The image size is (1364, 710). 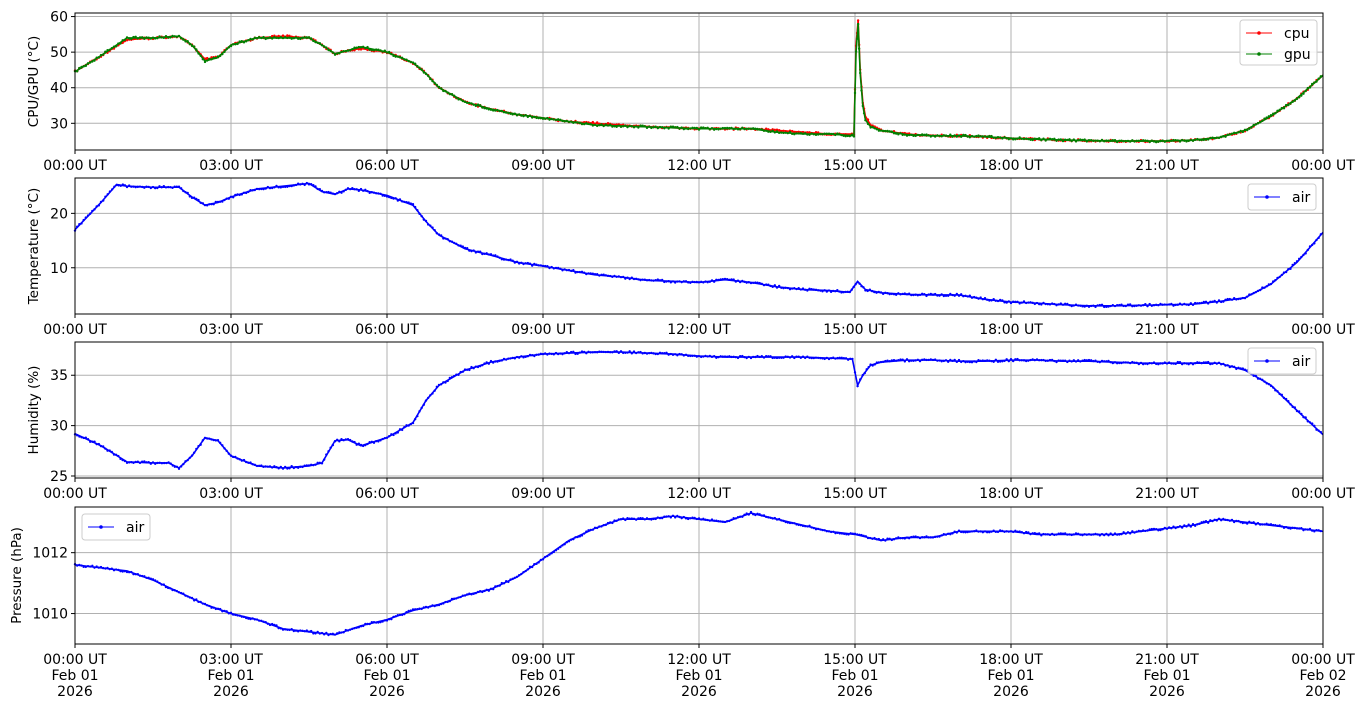 What do you see at coordinates (17, 575) in the screenshot?
I see `y-axis-label: Pressure (hPa)` at bounding box center [17, 575].